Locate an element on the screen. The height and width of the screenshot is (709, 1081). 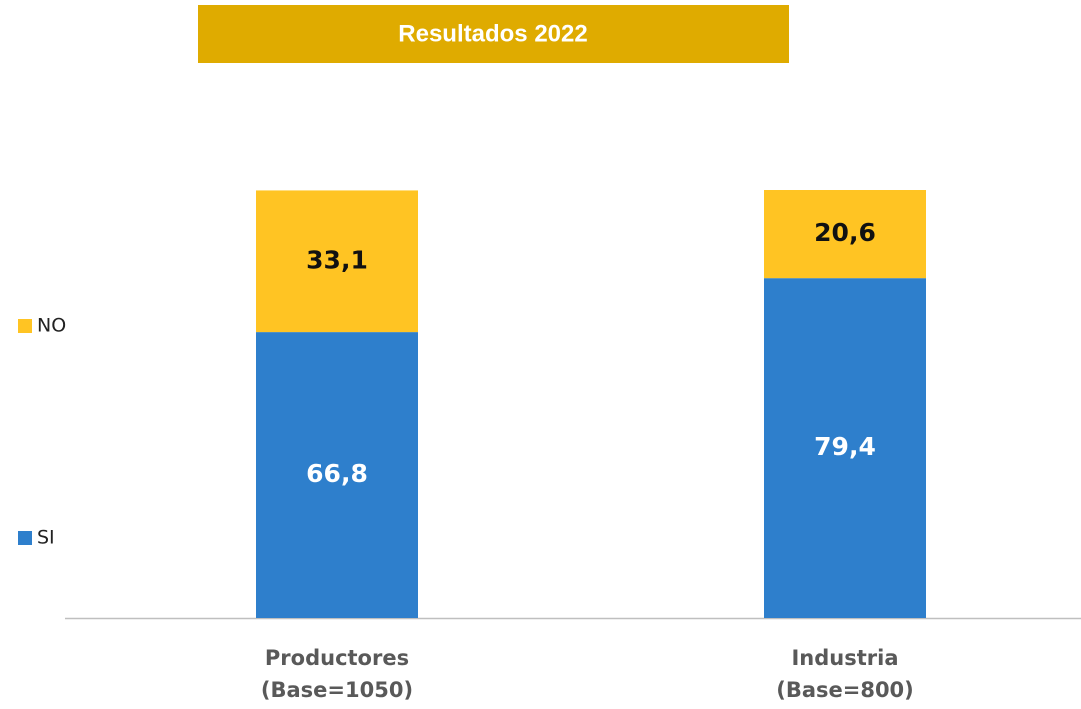
legend-label: NO is located at coordinates (51, 326).